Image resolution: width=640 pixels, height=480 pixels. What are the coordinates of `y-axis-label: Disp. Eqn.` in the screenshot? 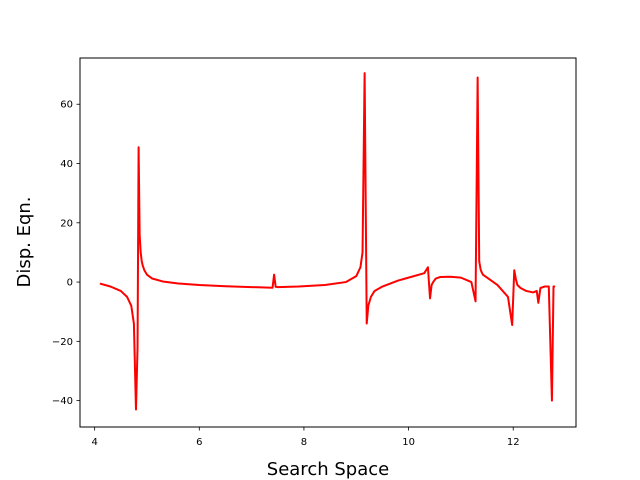 It's located at (24, 241).